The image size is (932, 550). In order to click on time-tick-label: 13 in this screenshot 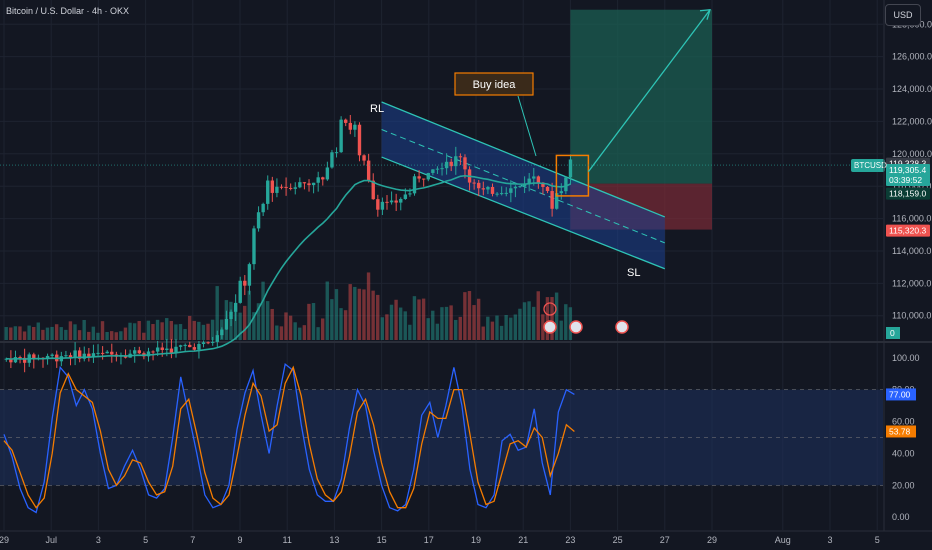, I will do `click(334, 540)`.